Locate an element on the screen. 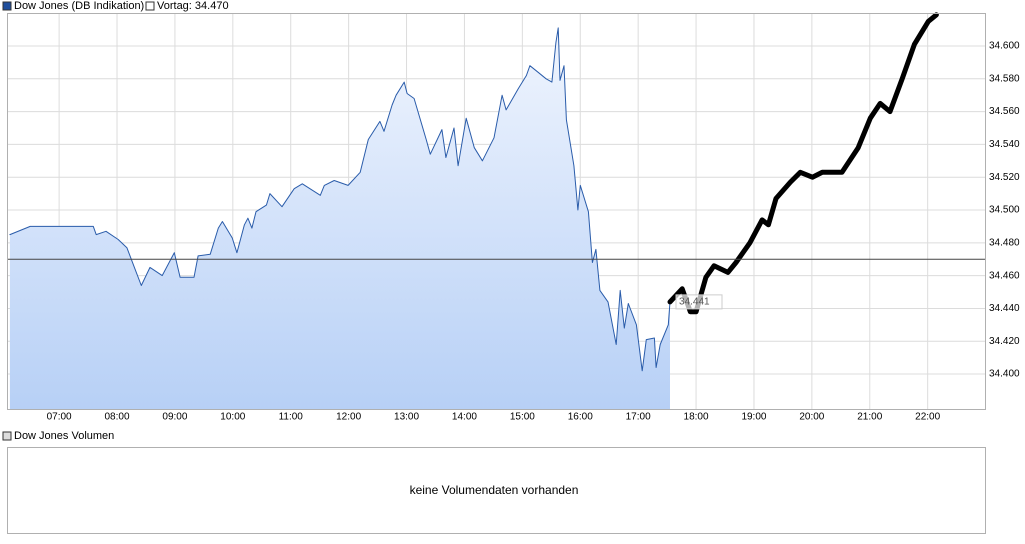 This screenshot has width=1025, height=544. reference-label: Vortag: 34.470 is located at coordinates (193, 6).